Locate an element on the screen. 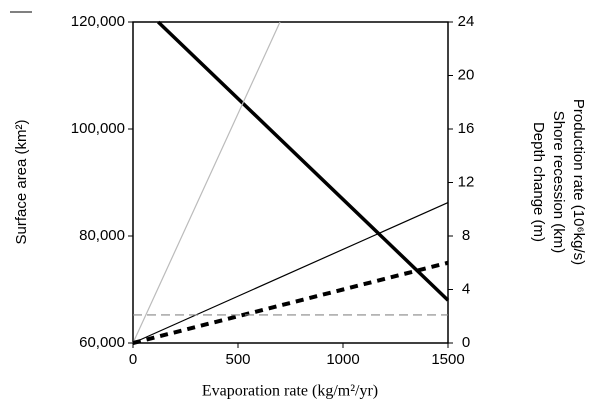 Image resolution: width=595 pixels, height=410 pixels. y-tick-label: 100,000 is located at coordinates (98, 128).